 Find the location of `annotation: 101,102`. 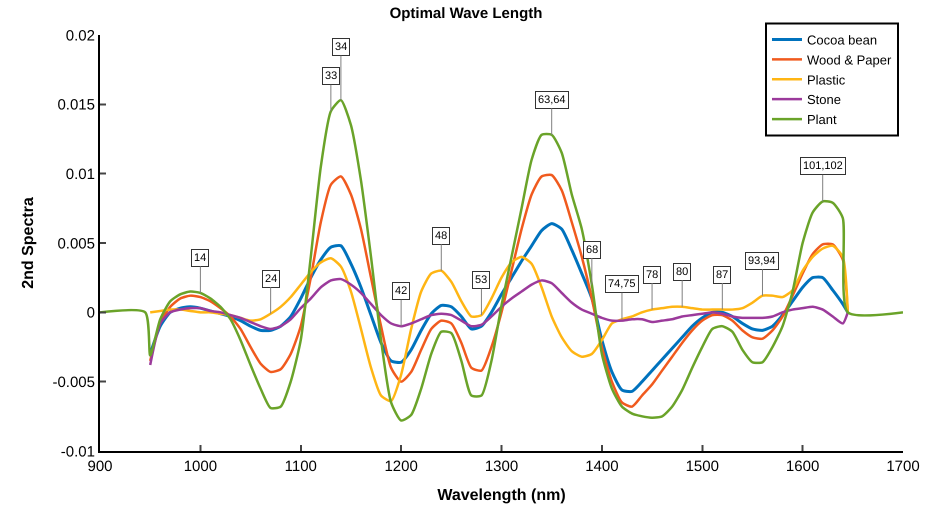

annotation: 101,102 is located at coordinates (823, 166).